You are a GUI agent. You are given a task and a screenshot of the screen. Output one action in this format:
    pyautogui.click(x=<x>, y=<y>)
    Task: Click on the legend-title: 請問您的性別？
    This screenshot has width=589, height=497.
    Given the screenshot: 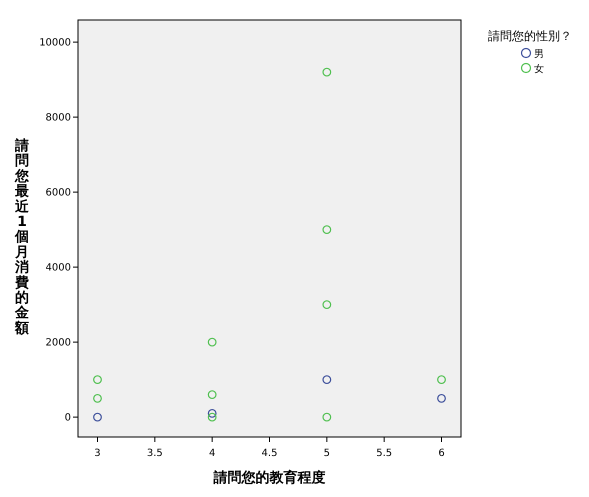 What is the action you would take?
    pyautogui.click(x=530, y=36)
    